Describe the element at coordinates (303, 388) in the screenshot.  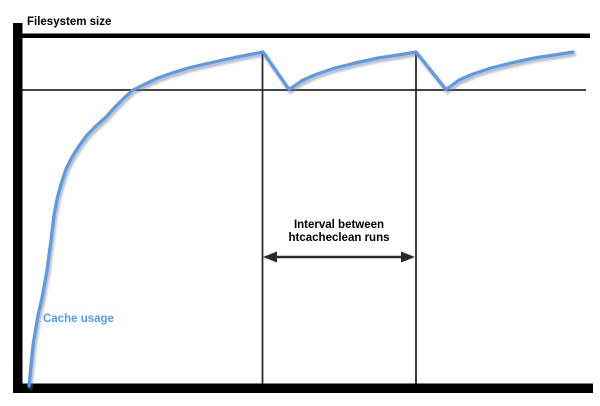
I see `x-axis-line` at that location.